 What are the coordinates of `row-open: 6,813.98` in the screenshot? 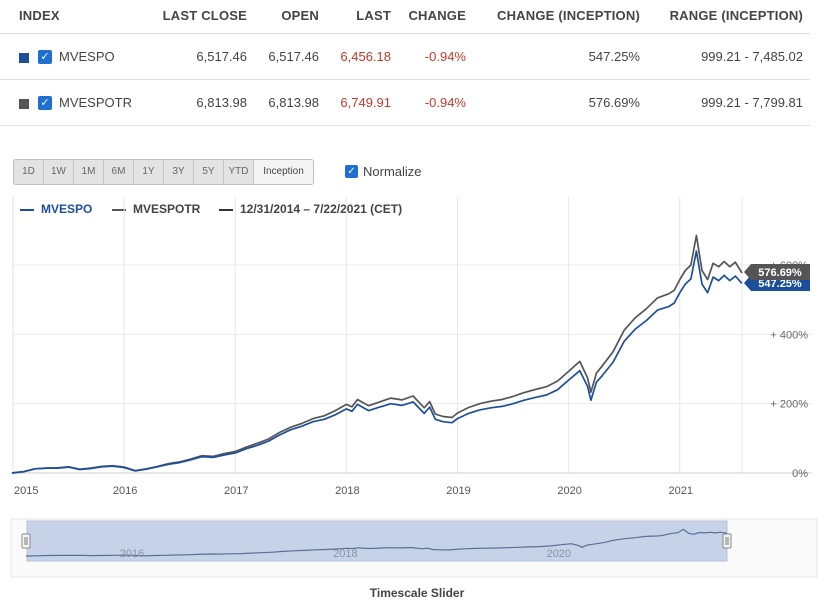 It's located at (293, 102).